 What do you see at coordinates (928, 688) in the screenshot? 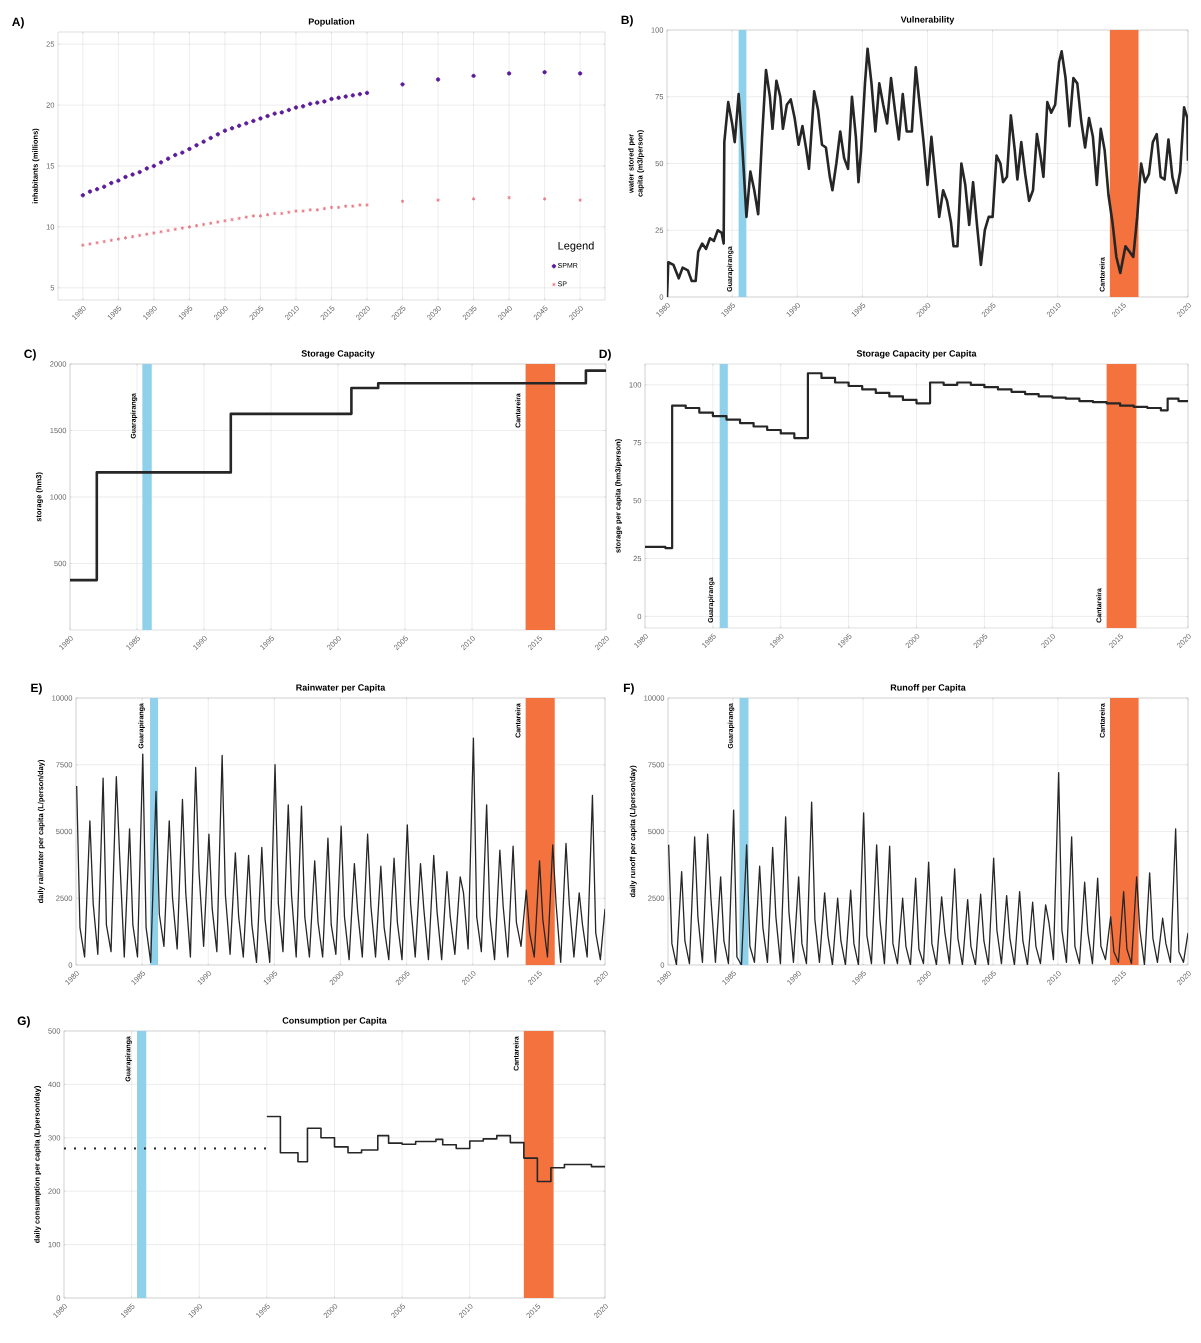
I see `chart-title: Runoff per Capita` at bounding box center [928, 688].